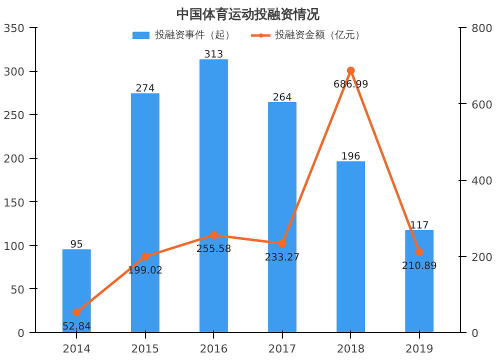  What do you see at coordinates (214, 55) in the screenshot?
I see `data-label: 313` at bounding box center [214, 55].